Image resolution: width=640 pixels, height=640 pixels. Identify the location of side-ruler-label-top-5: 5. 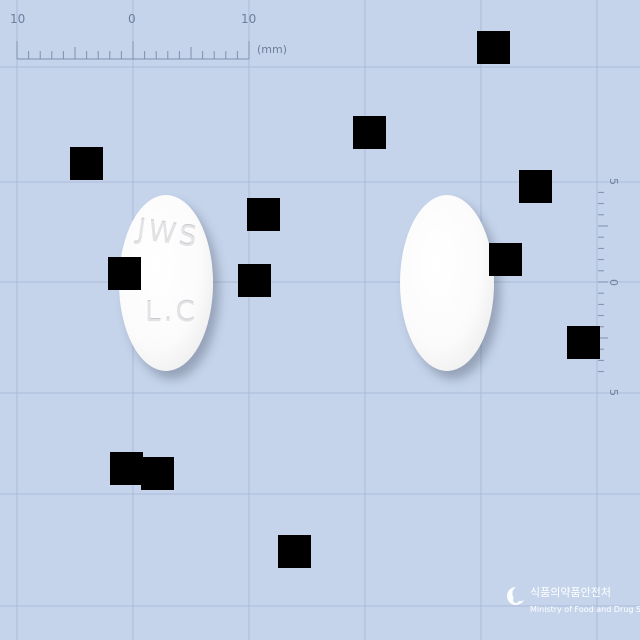
(613, 181).